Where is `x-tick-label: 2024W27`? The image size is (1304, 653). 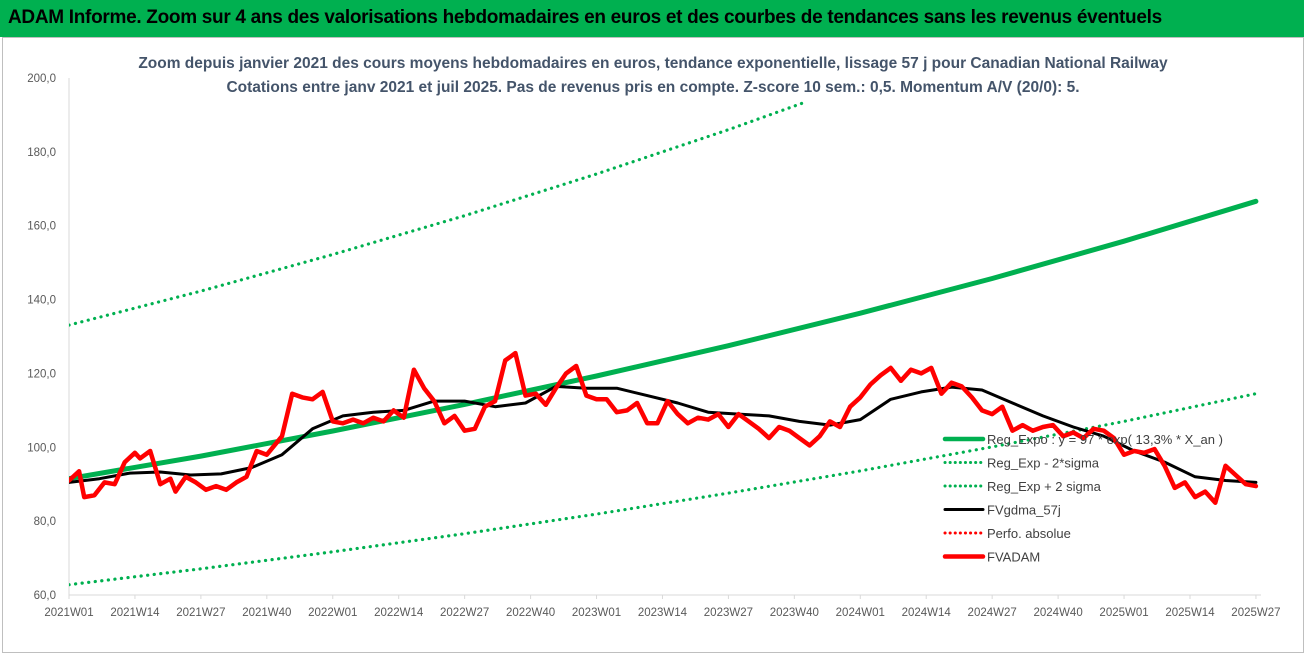
x-tick-label: 2024W27 is located at coordinates (992, 613).